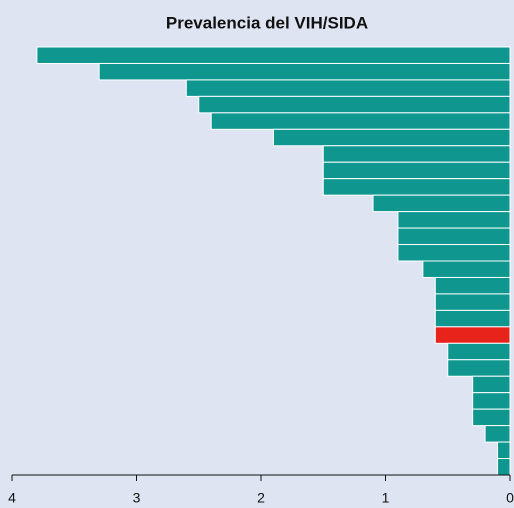  I want to click on x-tick-label: 1, so click(386, 498).